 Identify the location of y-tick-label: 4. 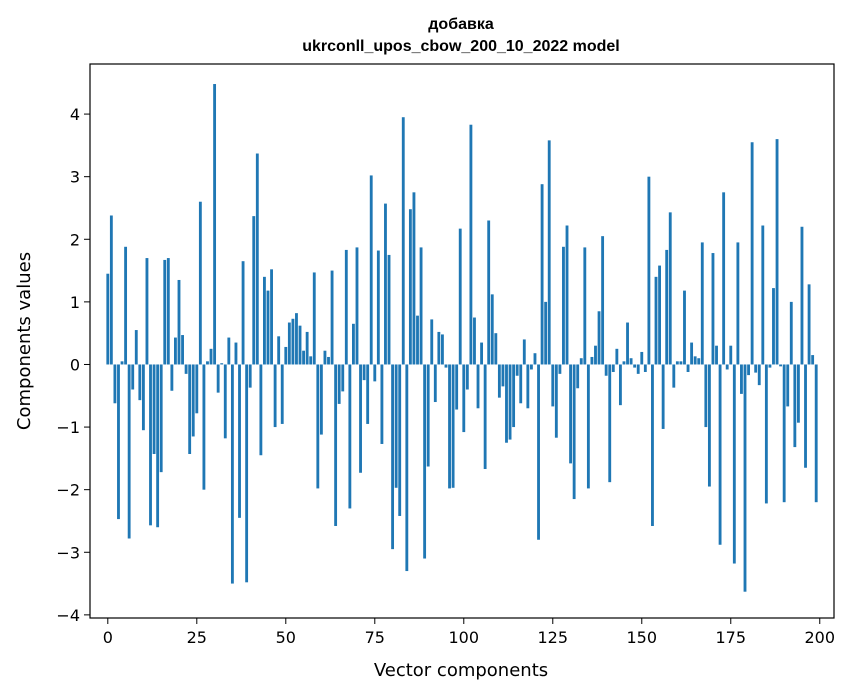
(75, 114).